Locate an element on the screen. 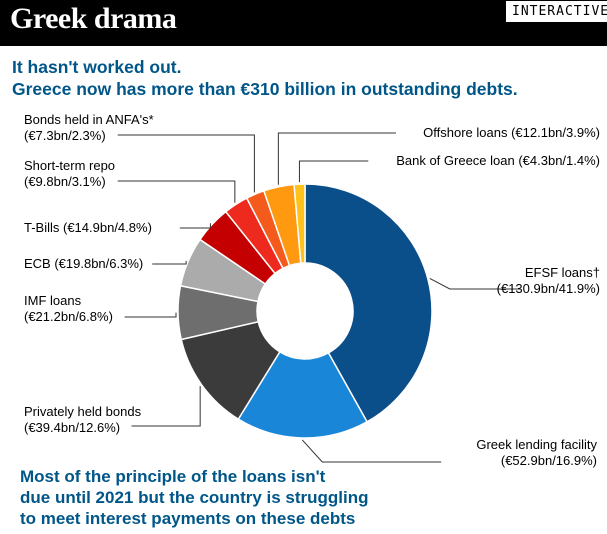 The image size is (607, 534). label-offshore-loans: Offshore loans (€12.1bn/3.9%) is located at coordinates (511, 132).